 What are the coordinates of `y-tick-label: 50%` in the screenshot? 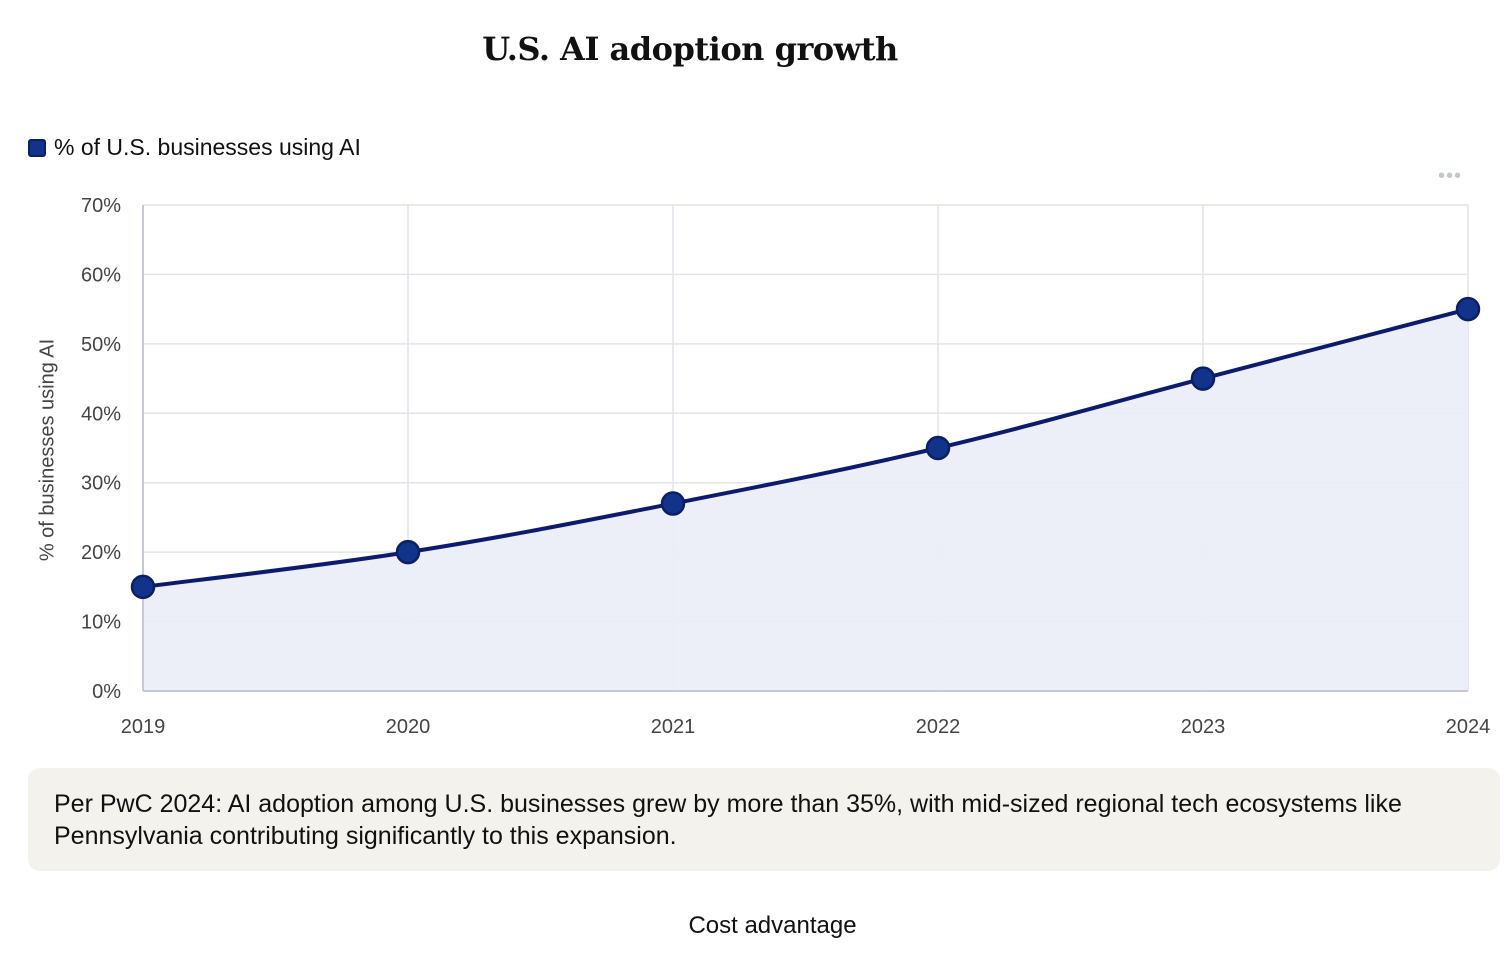 It's located at (101, 345).